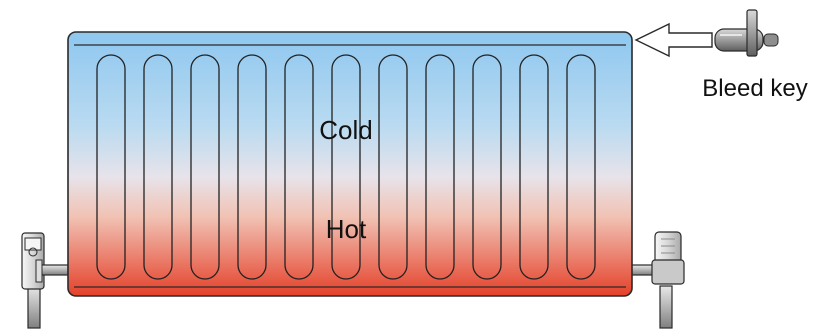 The image size is (832, 333). What do you see at coordinates (754, 88) in the screenshot?
I see `bleed-key-label: Bleed key` at bounding box center [754, 88].